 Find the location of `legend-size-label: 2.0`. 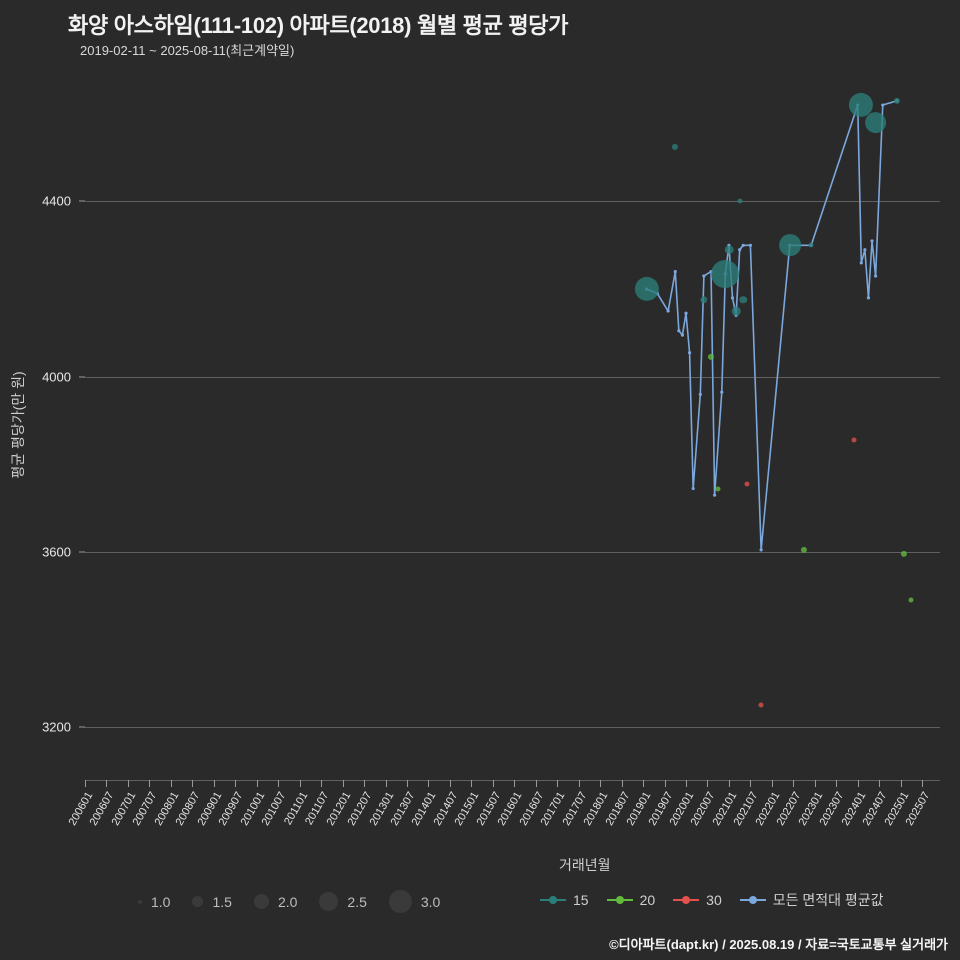

legend-size-label: 2.0 is located at coordinates (287, 901).